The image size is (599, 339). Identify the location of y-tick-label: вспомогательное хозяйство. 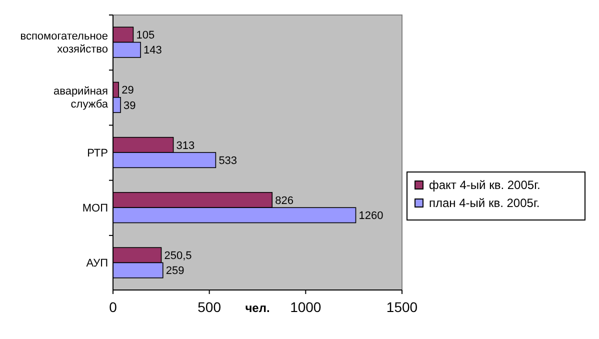
(64, 43).